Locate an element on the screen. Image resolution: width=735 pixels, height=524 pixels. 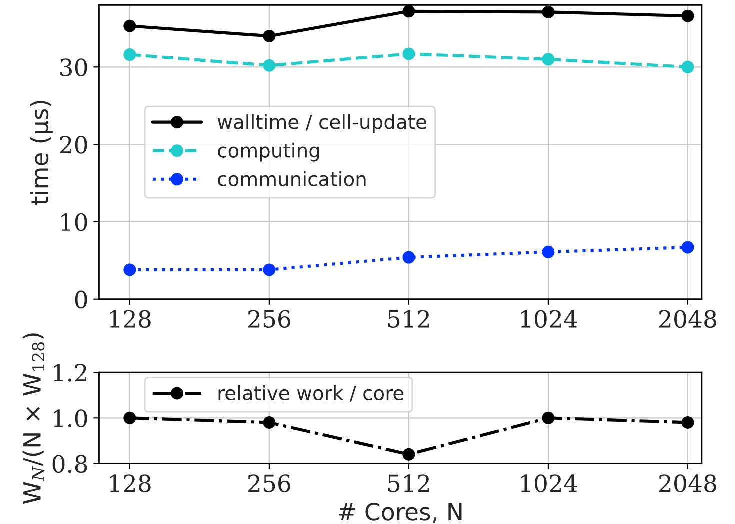
y-tick-label: 0 is located at coordinates (81, 299).